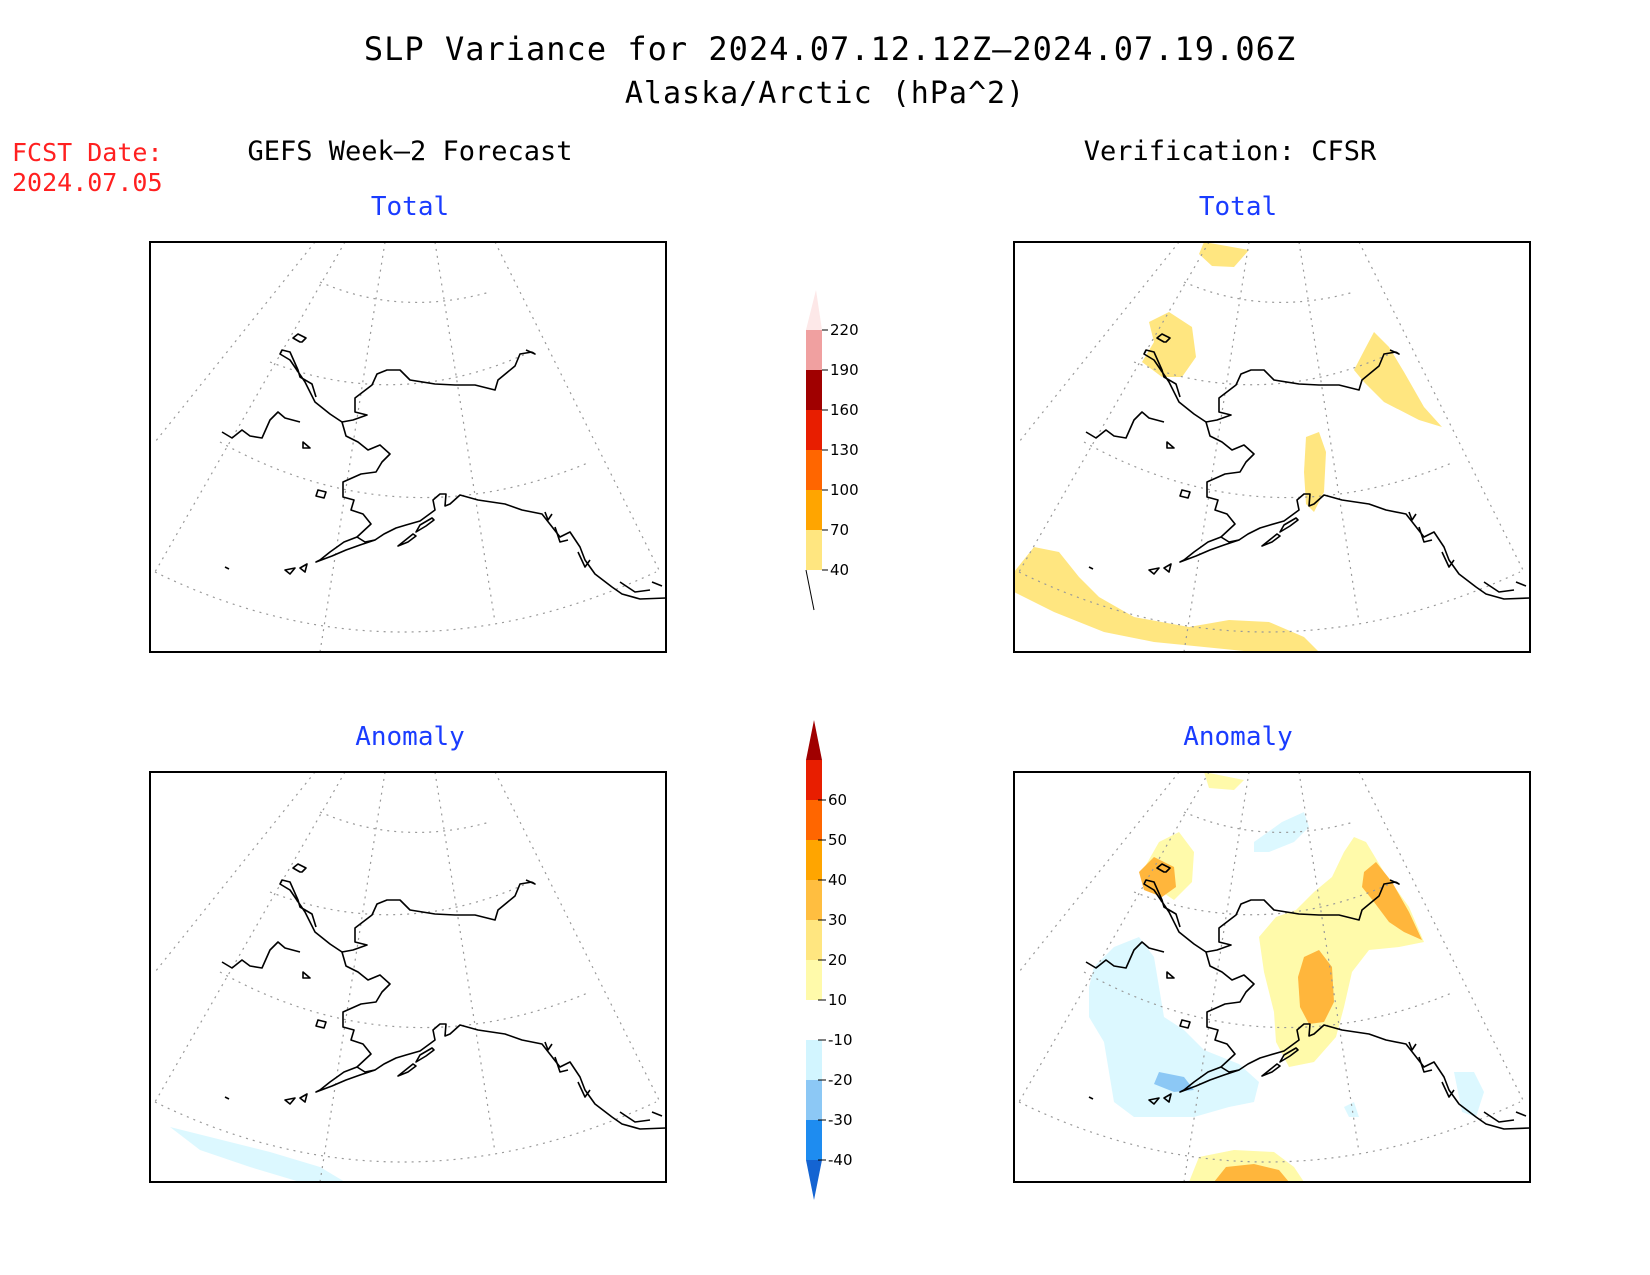 The height and width of the screenshot is (1275, 1650). I want to click on colorbar-tick-label: 50, so click(837, 840).